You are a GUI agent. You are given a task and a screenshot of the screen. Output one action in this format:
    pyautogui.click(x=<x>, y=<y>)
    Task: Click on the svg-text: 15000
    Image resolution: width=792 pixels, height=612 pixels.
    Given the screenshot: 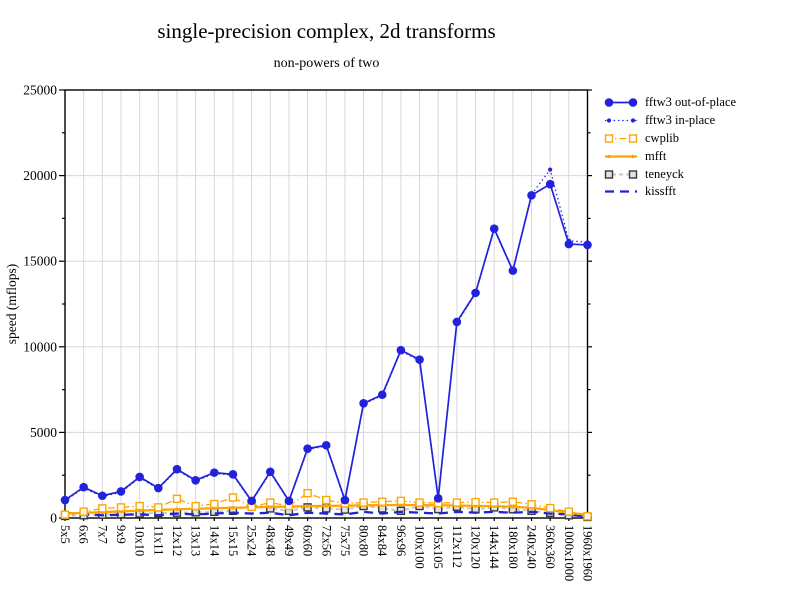 What is the action you would take?
    pyautogui.click(x=40, y=261)
    